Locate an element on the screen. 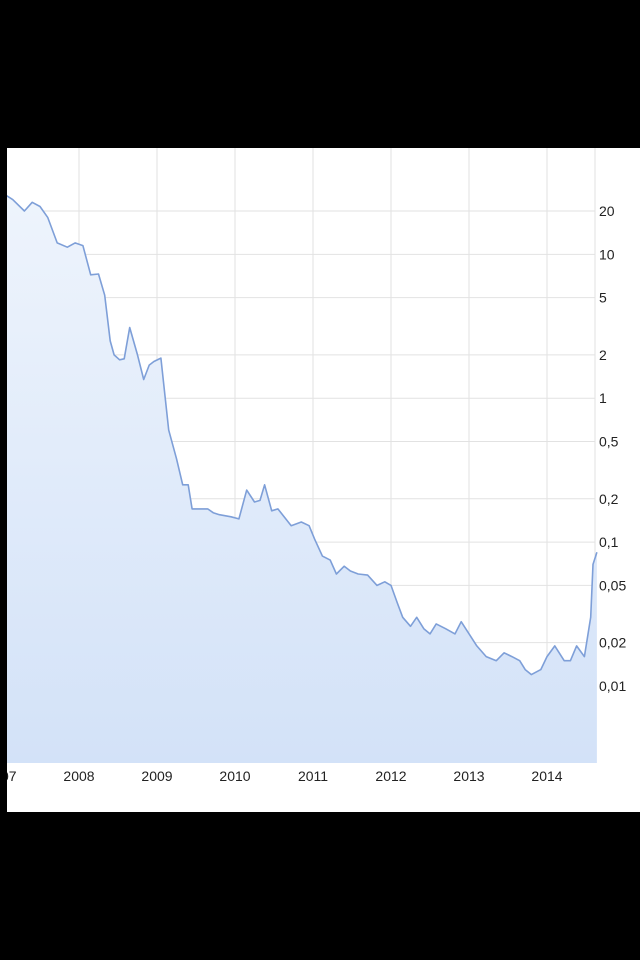 The height and width of the screenshot is (960, 640). y-tick-label: 10 is located at coordinates (607, 254).